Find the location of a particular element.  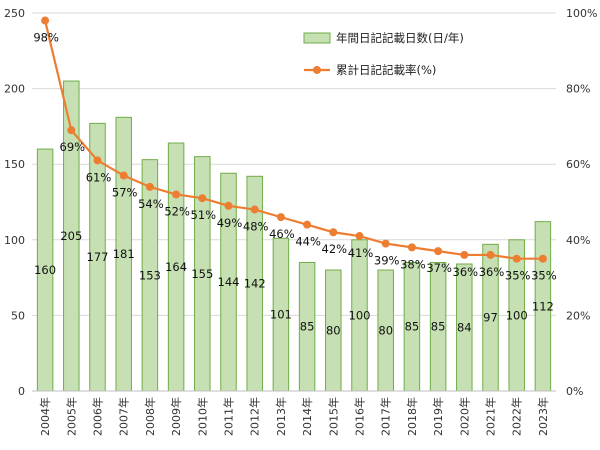

legend-bar-label: 年間日記記載日数(日/年) is located at coordinates (400, 38).